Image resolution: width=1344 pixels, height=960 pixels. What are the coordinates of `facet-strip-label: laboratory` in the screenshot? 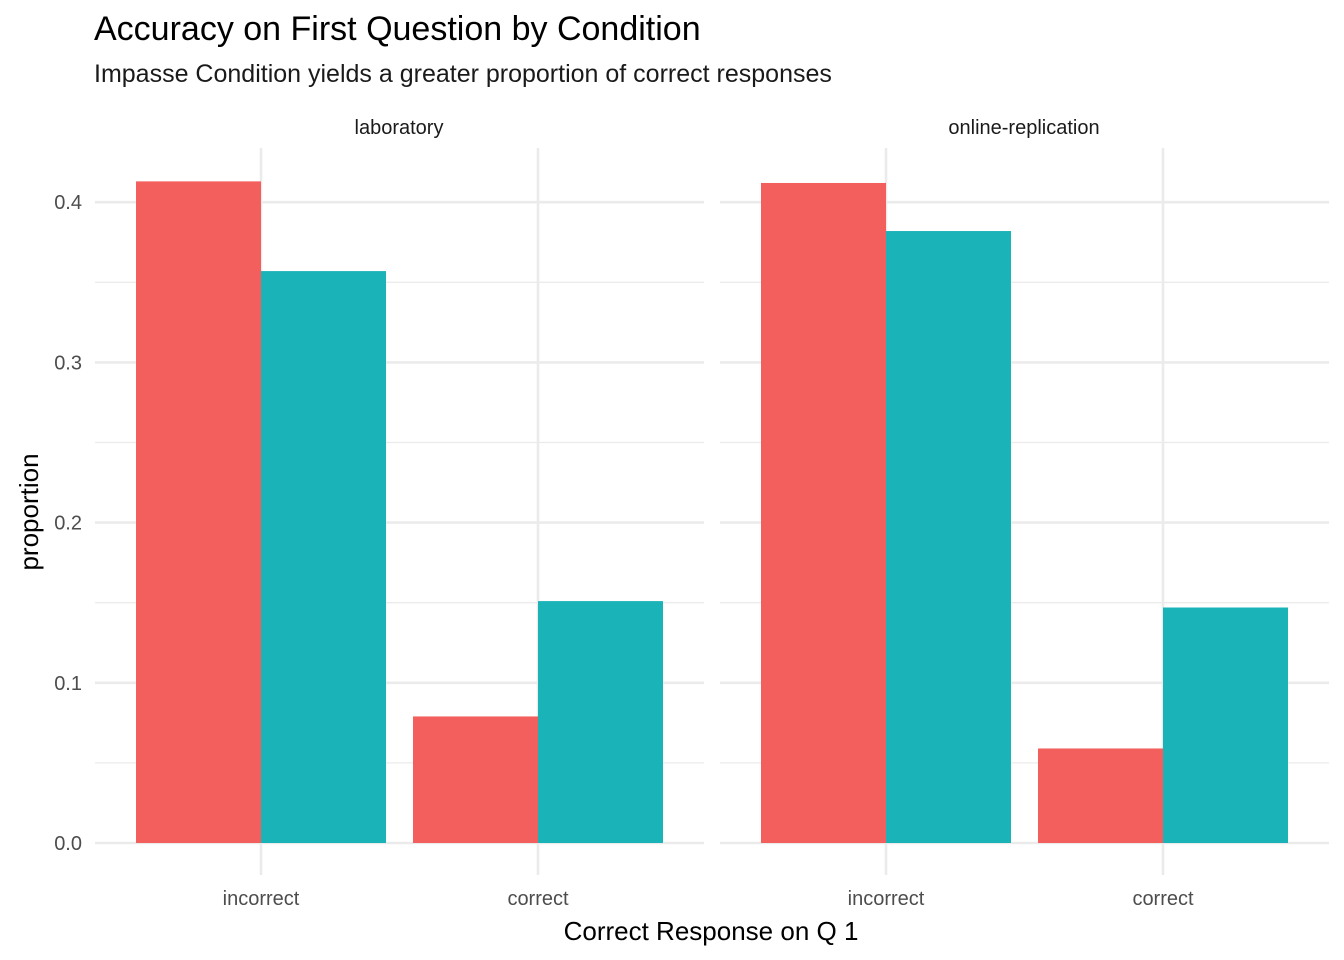 It's located at (399, 128).